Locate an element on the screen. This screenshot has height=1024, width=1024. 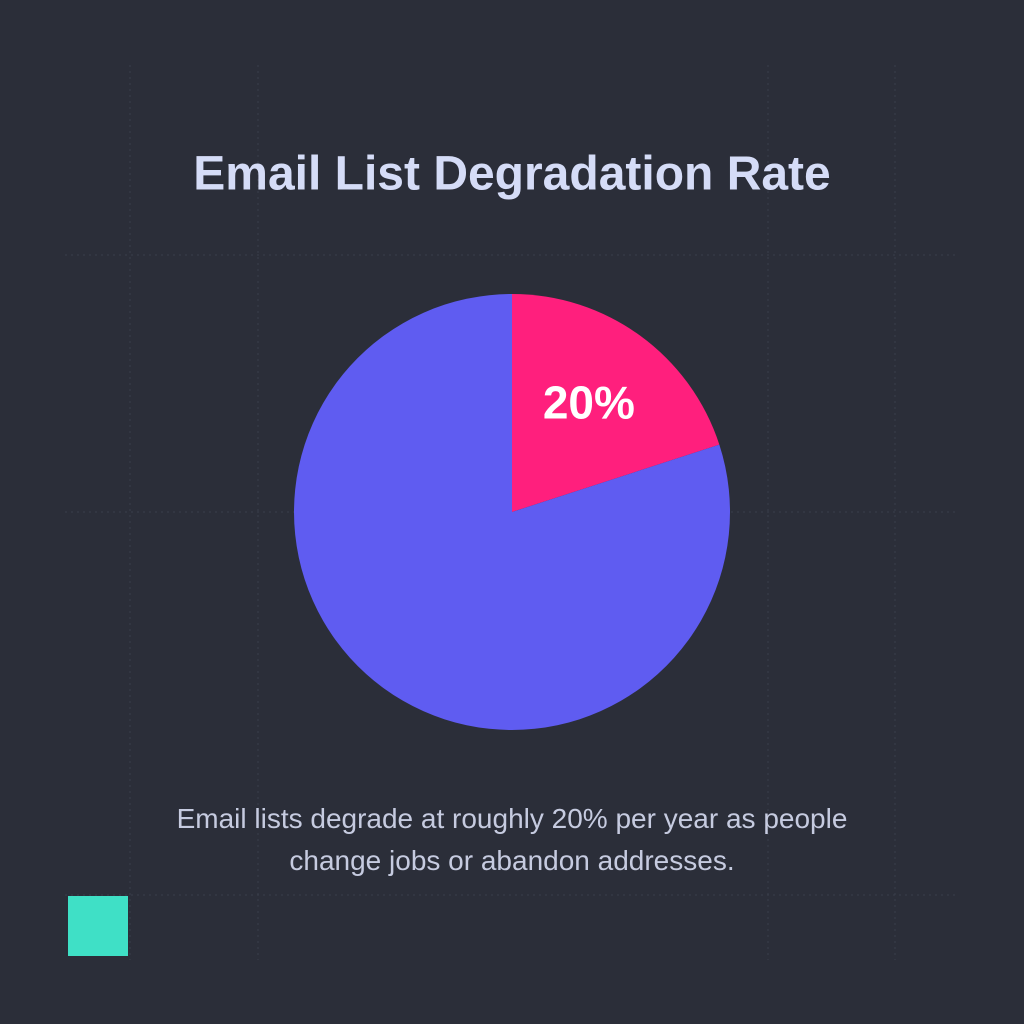
decorative-square is located at coordinates (98, 926).